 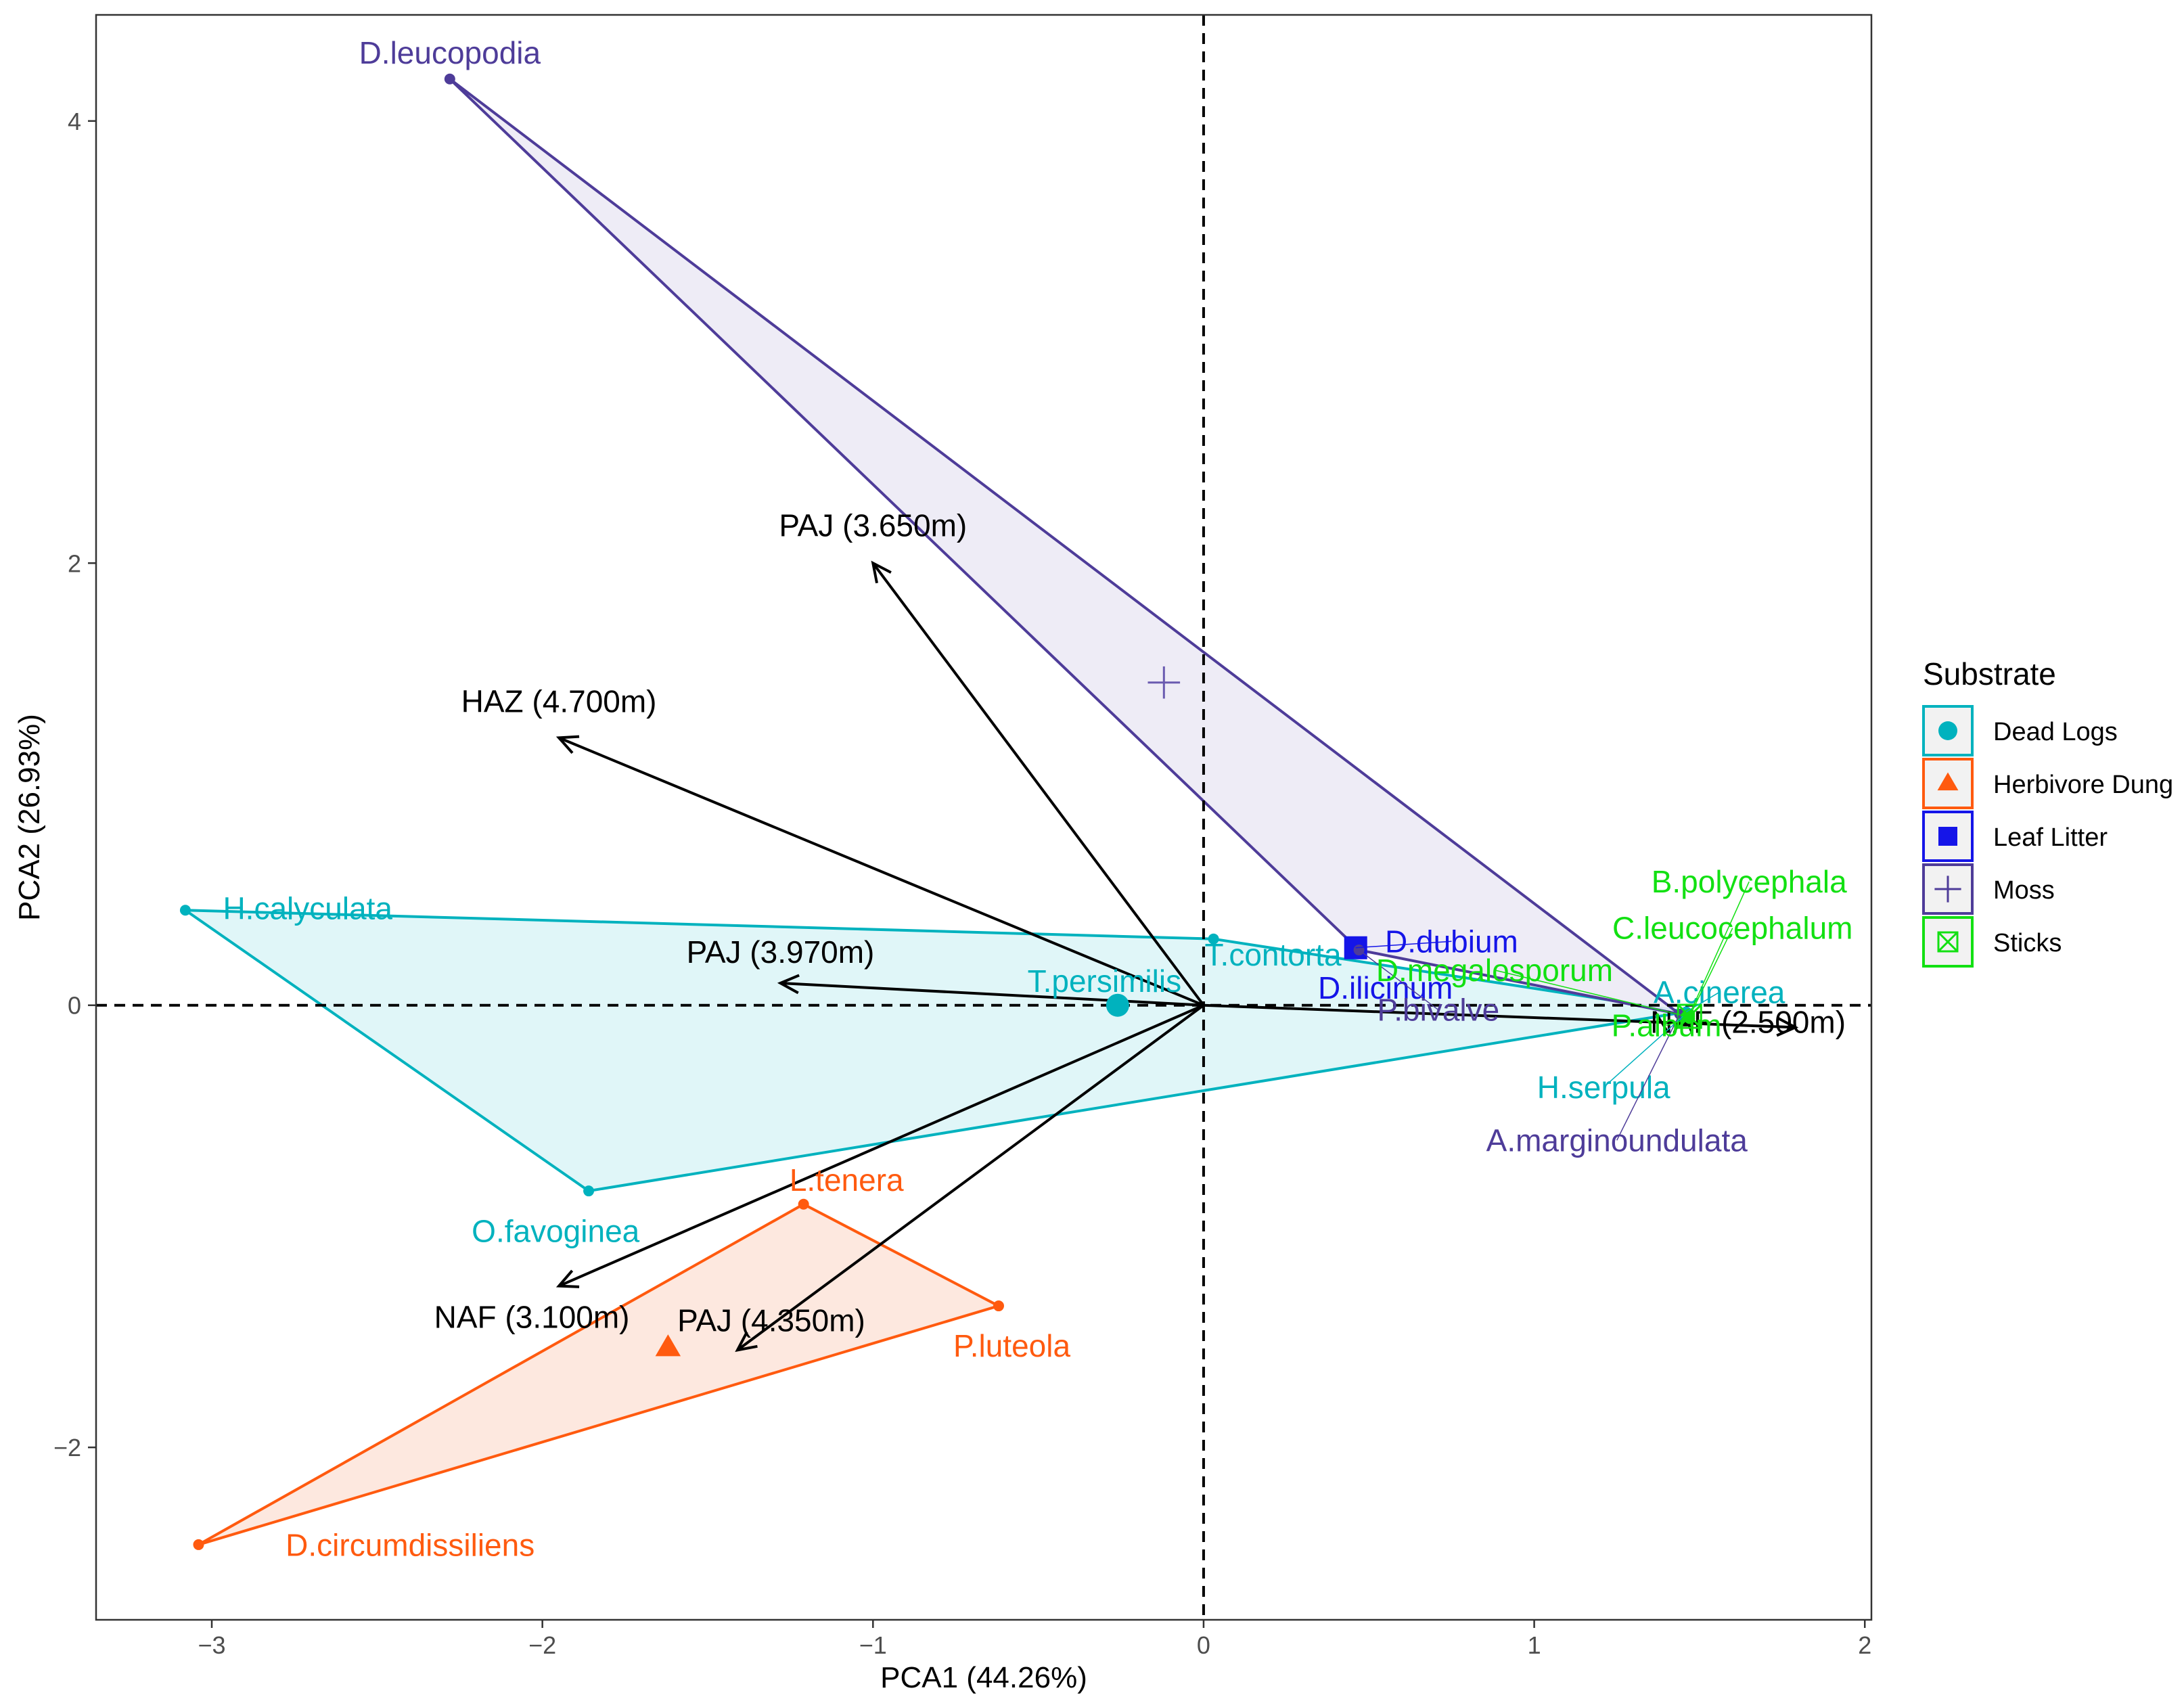 I want to click on point-label-d-megalosporum: D.megalosporum, so click(x=1494, y=970).